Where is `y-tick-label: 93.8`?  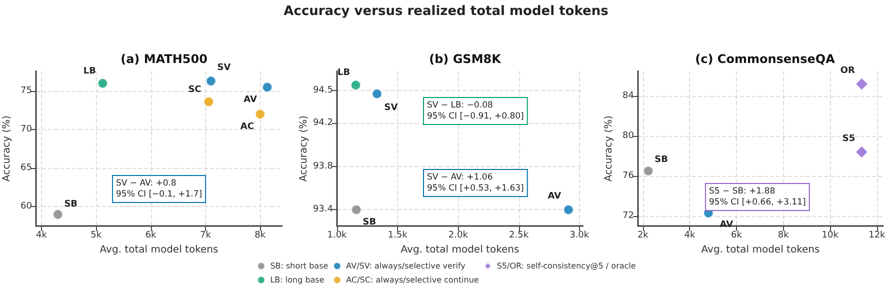 y-tick-label: 93.8 is located at coordinates (323, 166).